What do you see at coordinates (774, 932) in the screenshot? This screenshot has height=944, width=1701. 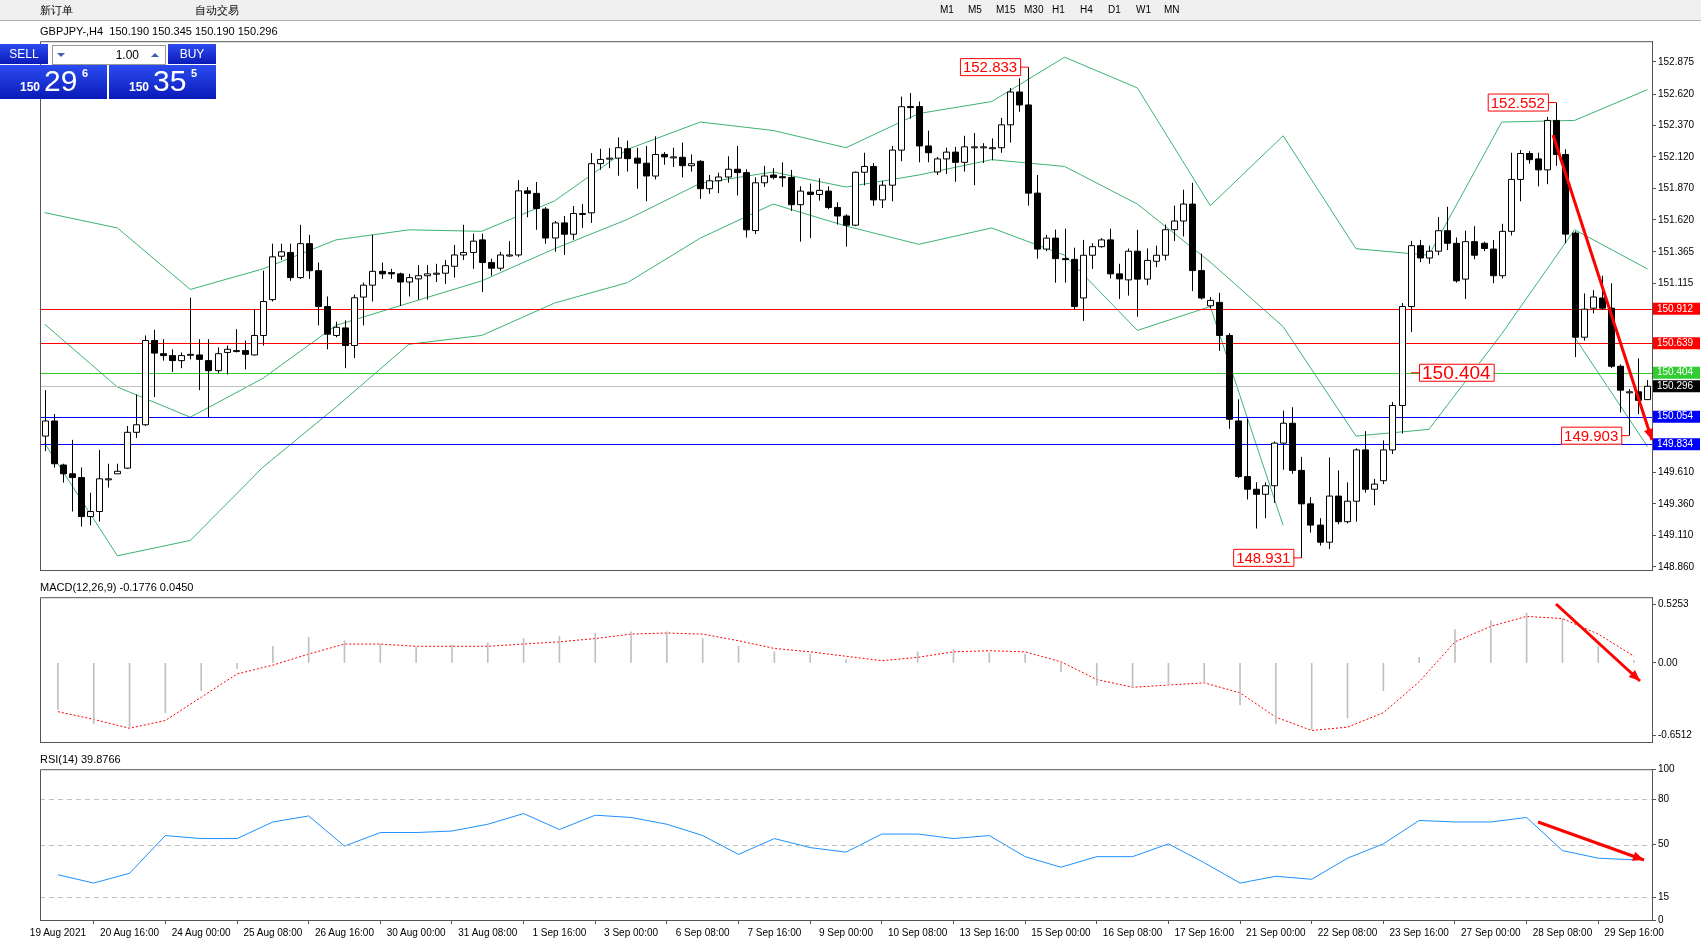 I see `x-tick-label: 7 Sep 16:00` at bounding box center [774, 932].